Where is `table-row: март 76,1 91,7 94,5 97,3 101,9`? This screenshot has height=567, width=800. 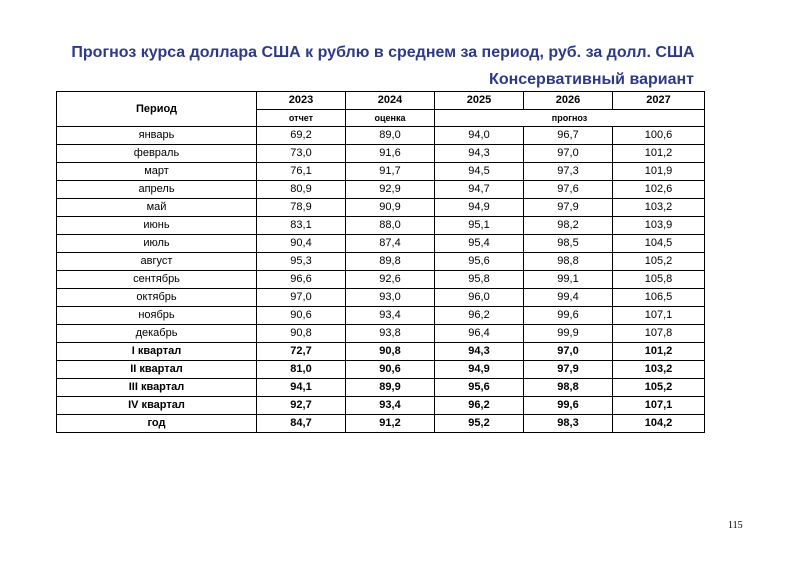 table-row: март 76,1 91,7 94,5 97,3 101,9 is located at coordinates (380, 171).